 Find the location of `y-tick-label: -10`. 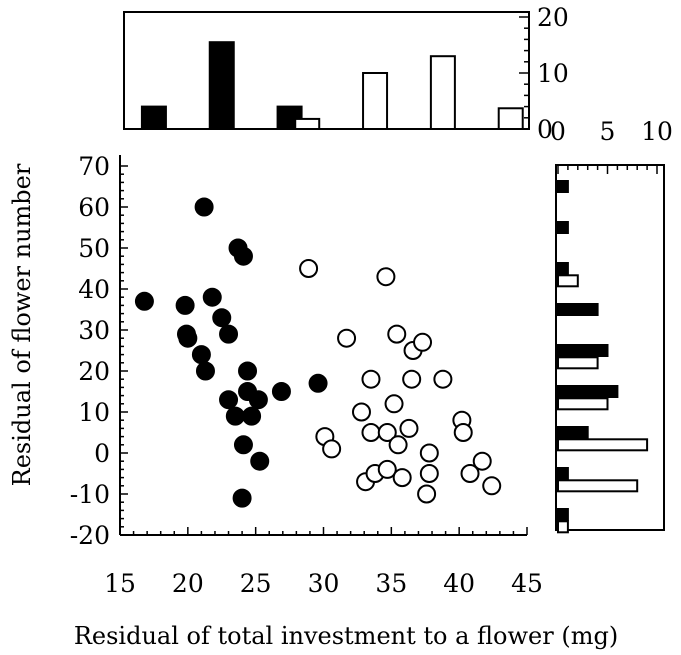

y-tick-label: -10 is located at coordinates (90, 494).